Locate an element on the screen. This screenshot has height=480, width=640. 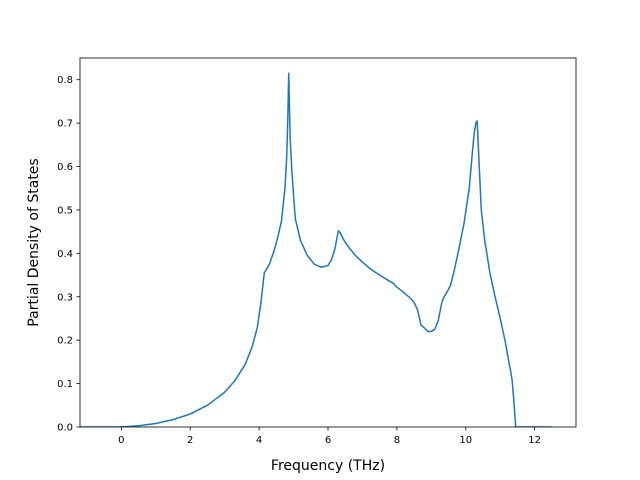
y-axis-label: Partial Density of States is located at coordinates (34, 242).